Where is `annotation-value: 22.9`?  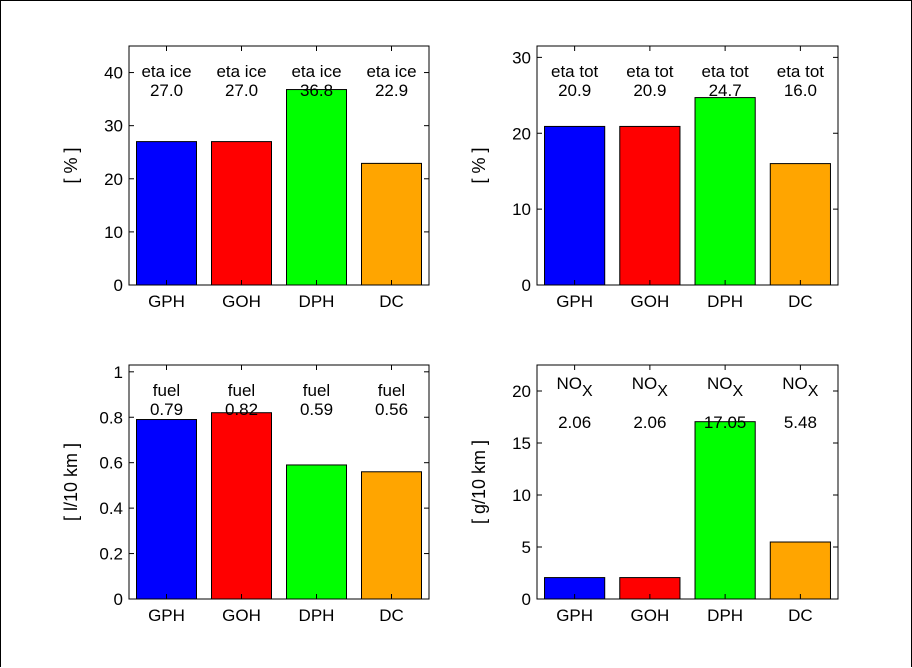 annotation-value: 22.9 is located at coordinates (391, 90).